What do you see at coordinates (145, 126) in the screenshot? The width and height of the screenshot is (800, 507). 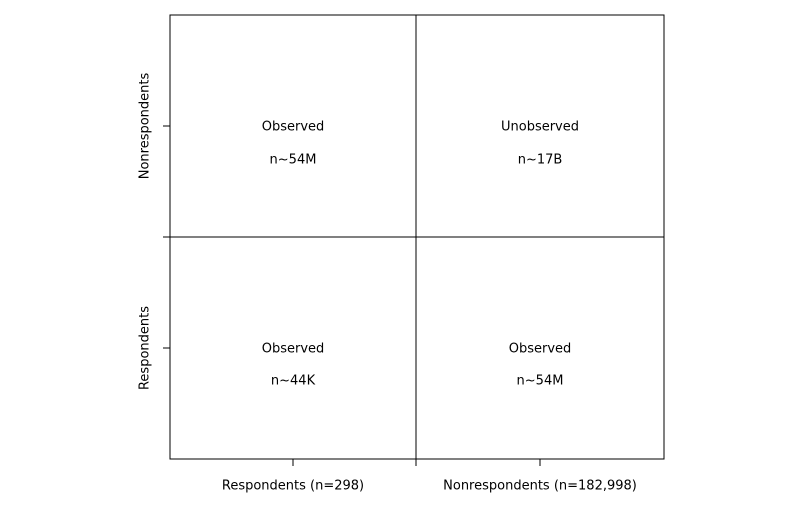 I see `y-label: Nonrespondents` at bounding box center [145, 126].